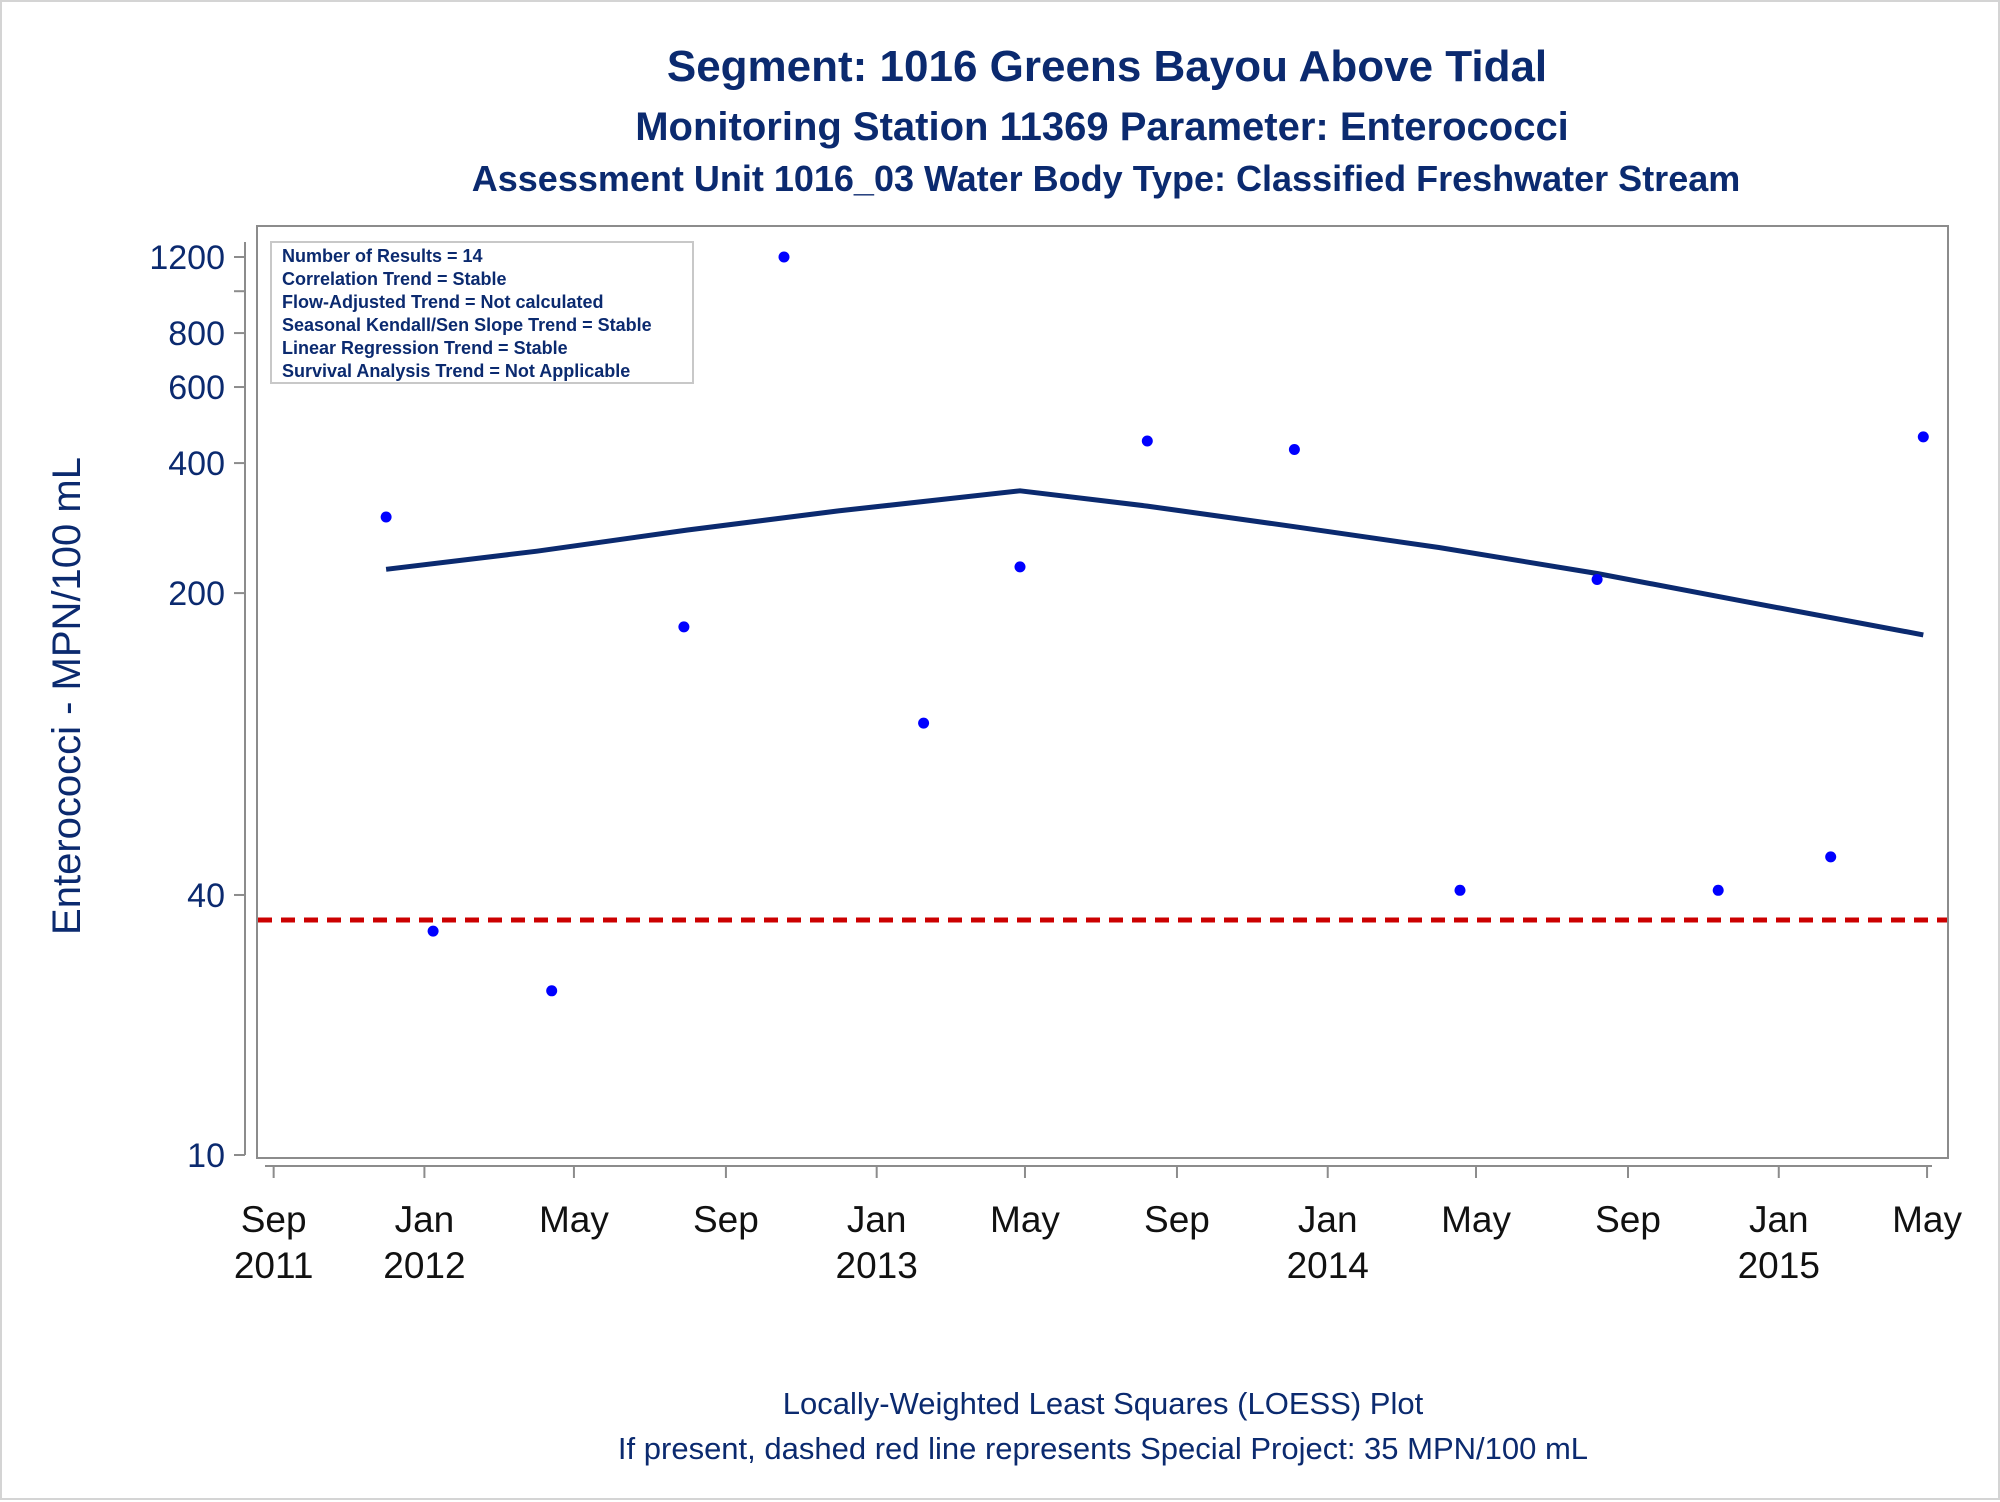  I want to click on chart-title: Segment: 1016 Greens Bayou Above Tidal, so click(1107, 66).